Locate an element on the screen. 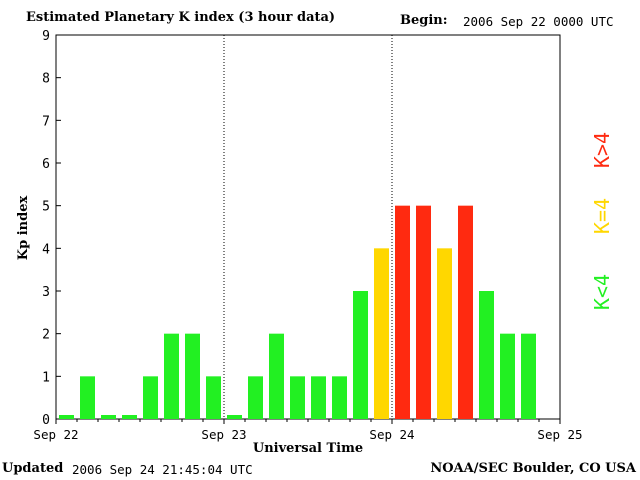 This screenshot has height=480, width=640. x-tick-label: Sep 23 is located at coordinates (223, 434).